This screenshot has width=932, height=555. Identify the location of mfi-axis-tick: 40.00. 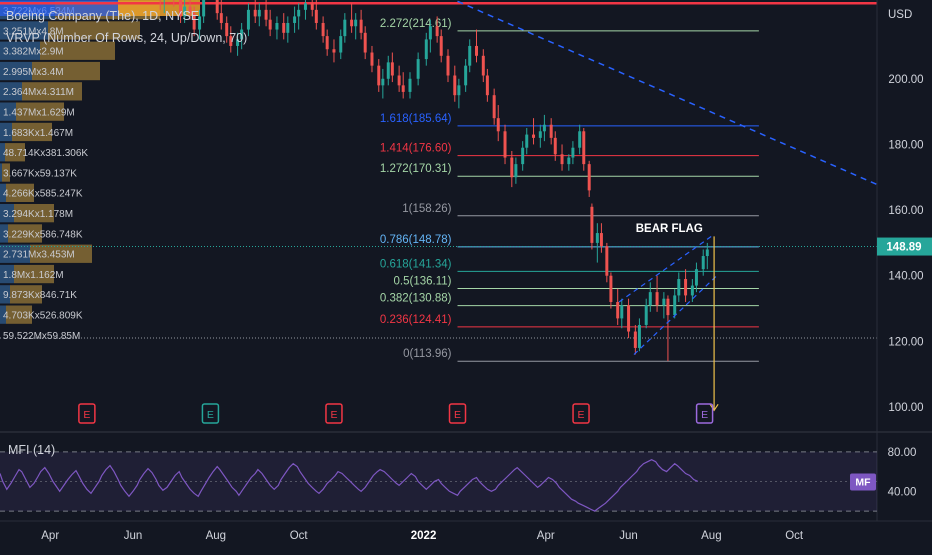
(902, 492).